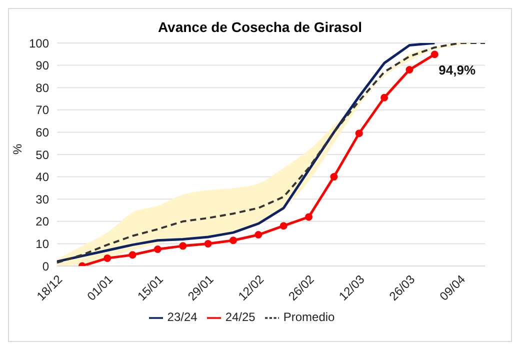  Describe the element at coordinates (457, 70) in the screenshot. I see `data-label: 94,9%` at that location.